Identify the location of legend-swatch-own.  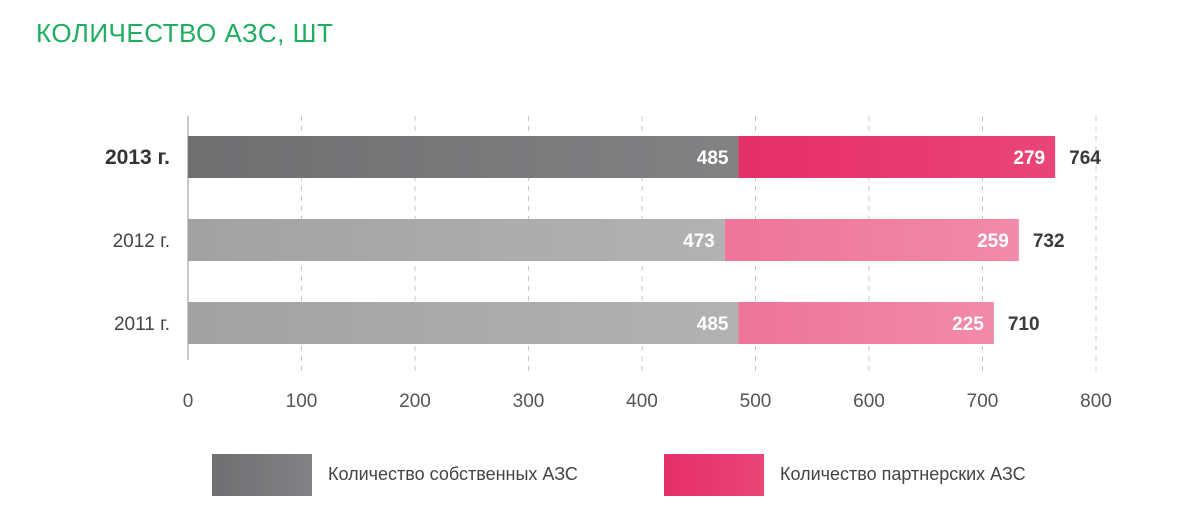
(262, 475).